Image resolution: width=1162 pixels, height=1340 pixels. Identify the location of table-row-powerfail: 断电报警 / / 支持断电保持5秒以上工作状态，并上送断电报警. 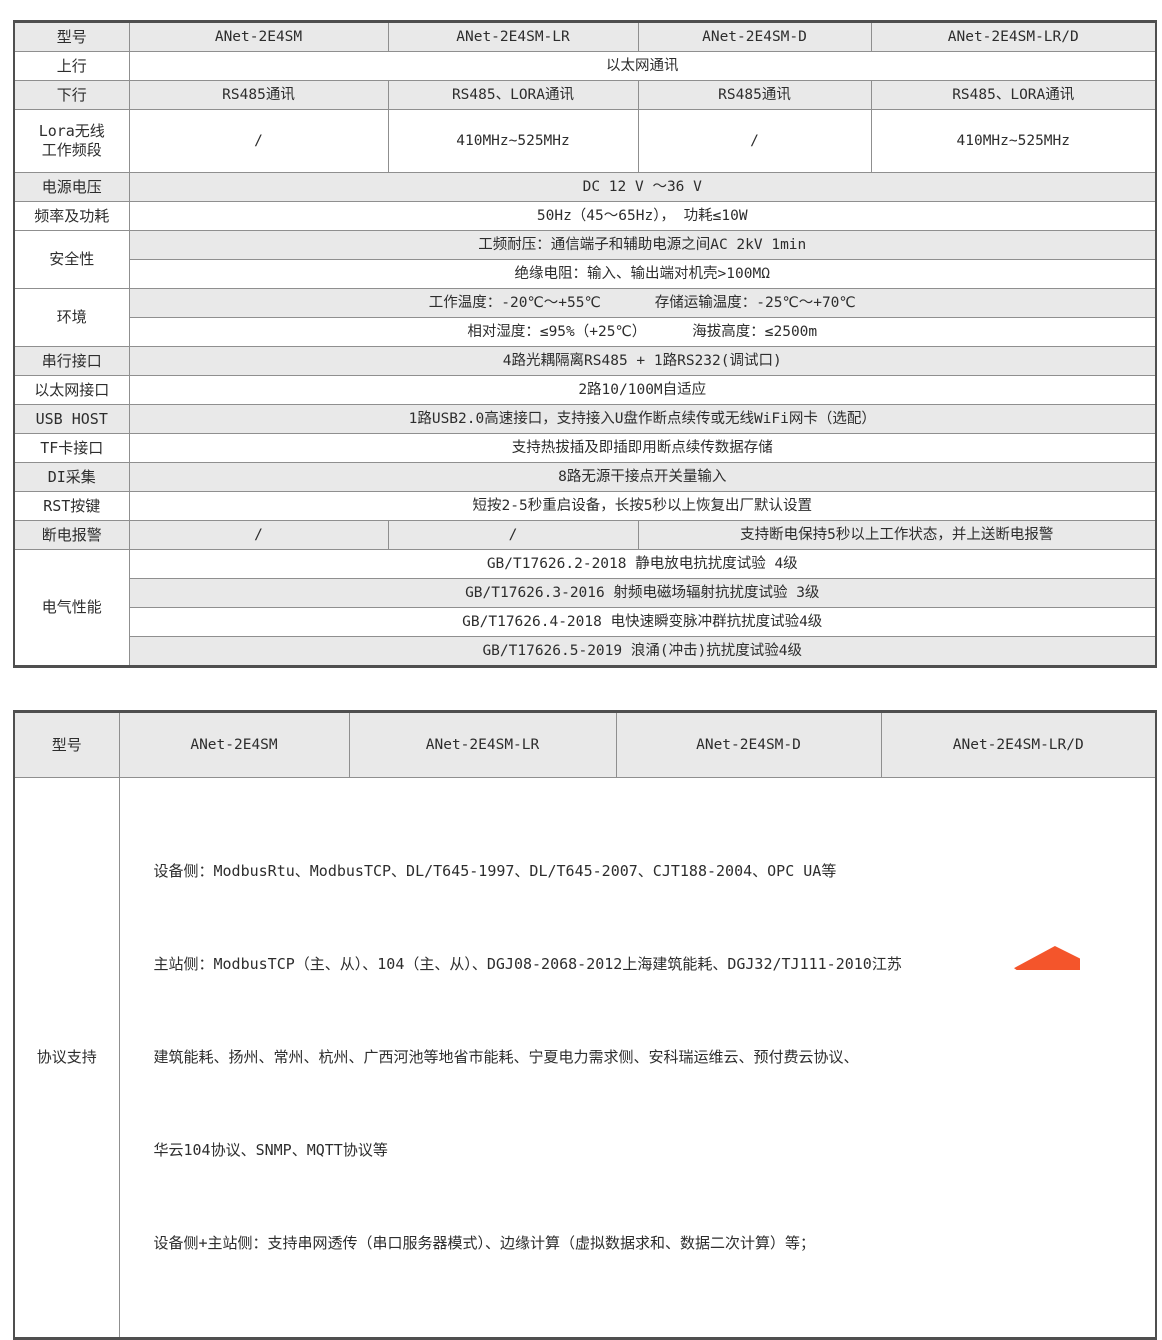
(585, 535).